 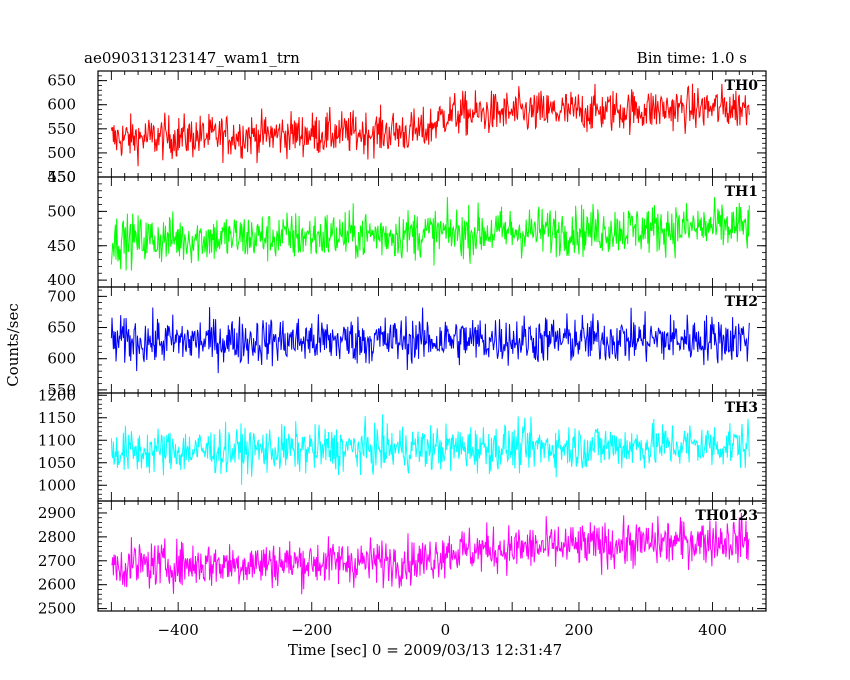 I want to click on y-tick-label: 1200, so click(x=57, y=395).